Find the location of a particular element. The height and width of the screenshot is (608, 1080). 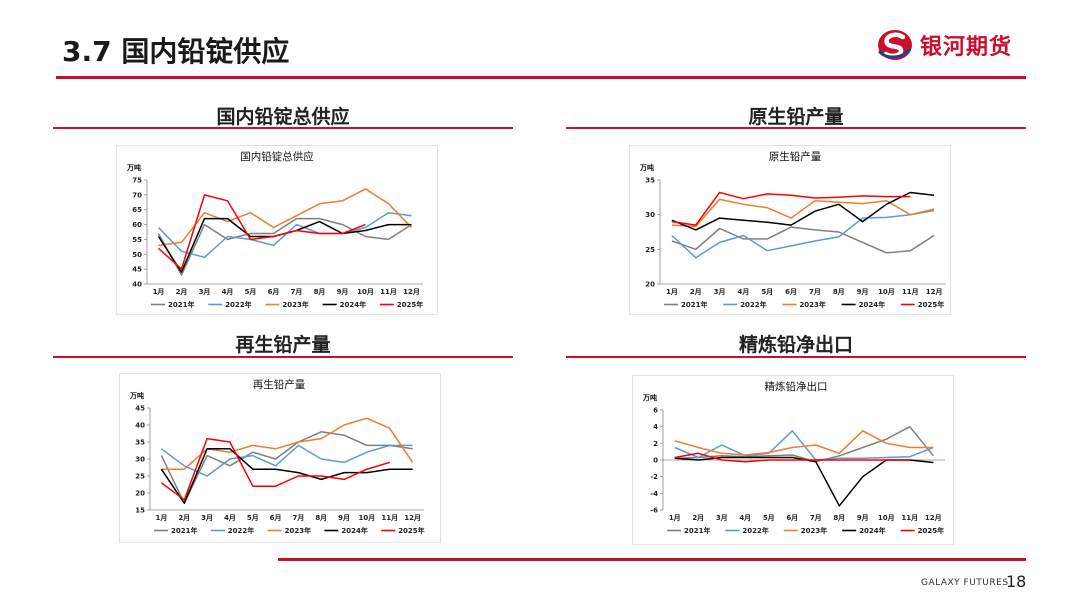

y-tick-label: 2 is located at coordinates (655, 444).